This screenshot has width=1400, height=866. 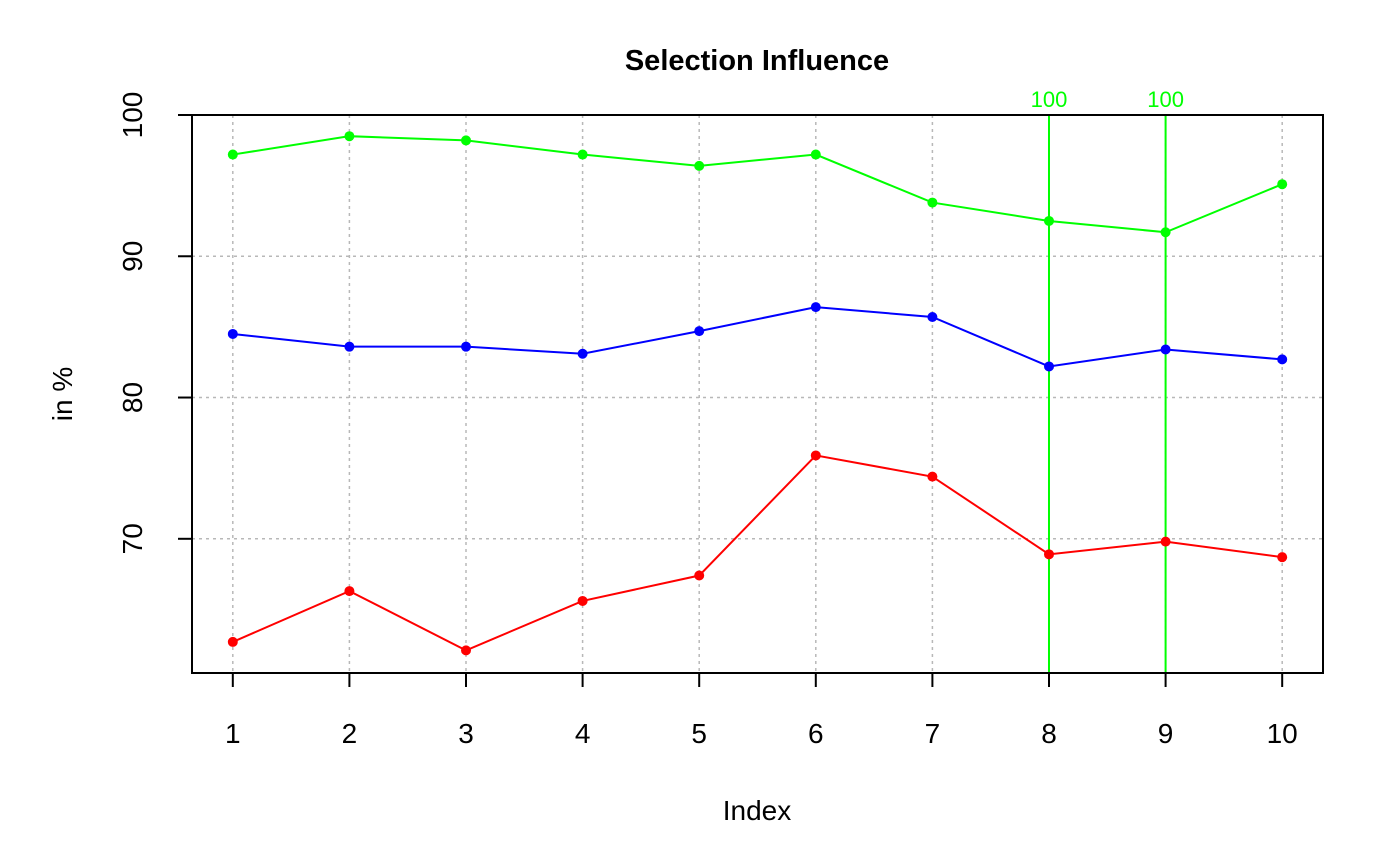 What do you see at coordinates (155, 323) in the screenshot?
I see `y-axis: 70 80 90 100` at bounding box center [155, 323].